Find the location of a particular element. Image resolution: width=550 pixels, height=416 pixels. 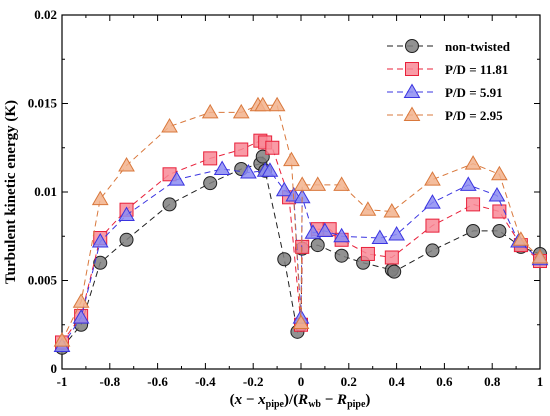

x-tick-label: 0.6 is located at coordinates (444, 381).